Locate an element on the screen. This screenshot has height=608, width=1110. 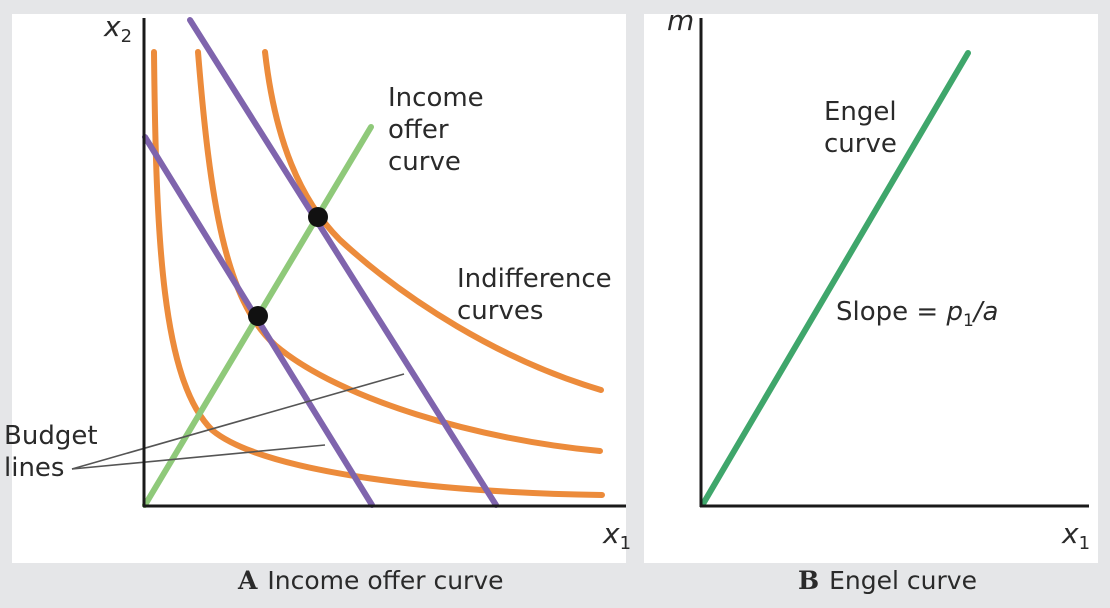
panel-b-x-axis-label: x1 is located at coordinates (1075, 535).